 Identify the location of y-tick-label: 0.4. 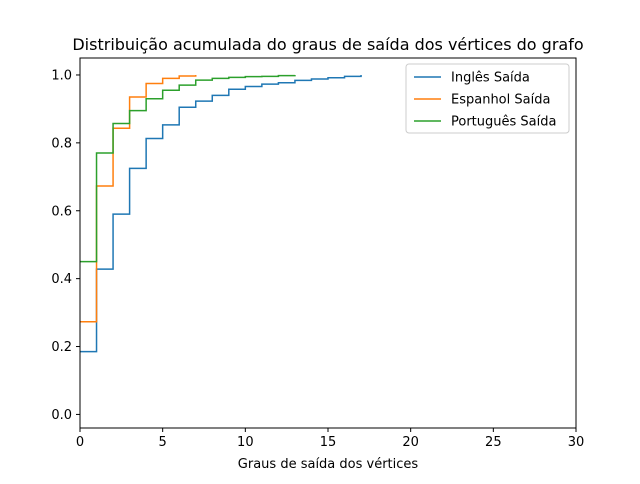
(61, 279).